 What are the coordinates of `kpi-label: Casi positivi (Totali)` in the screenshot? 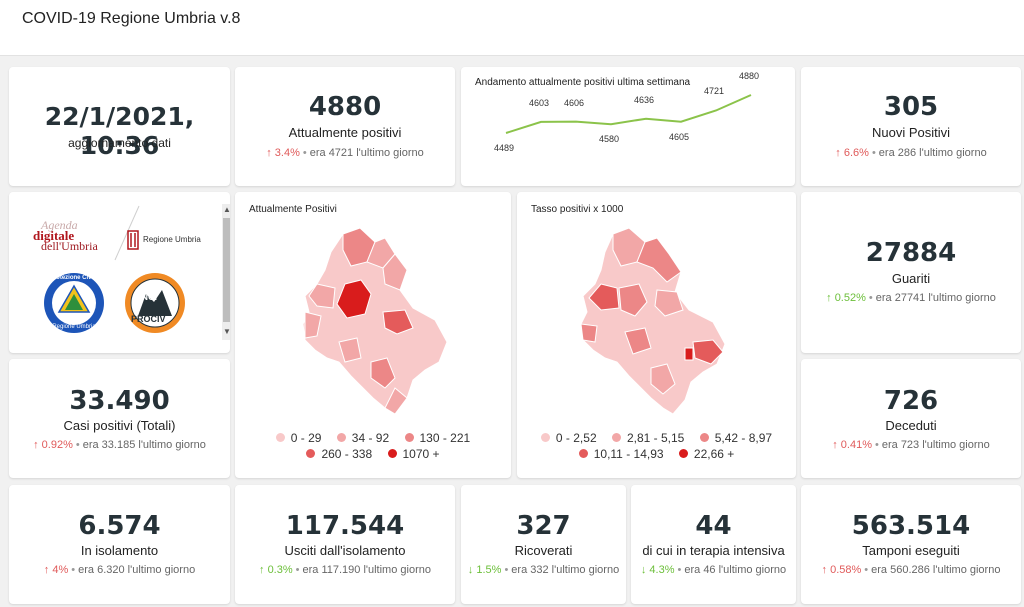 It's located at (119, 425).